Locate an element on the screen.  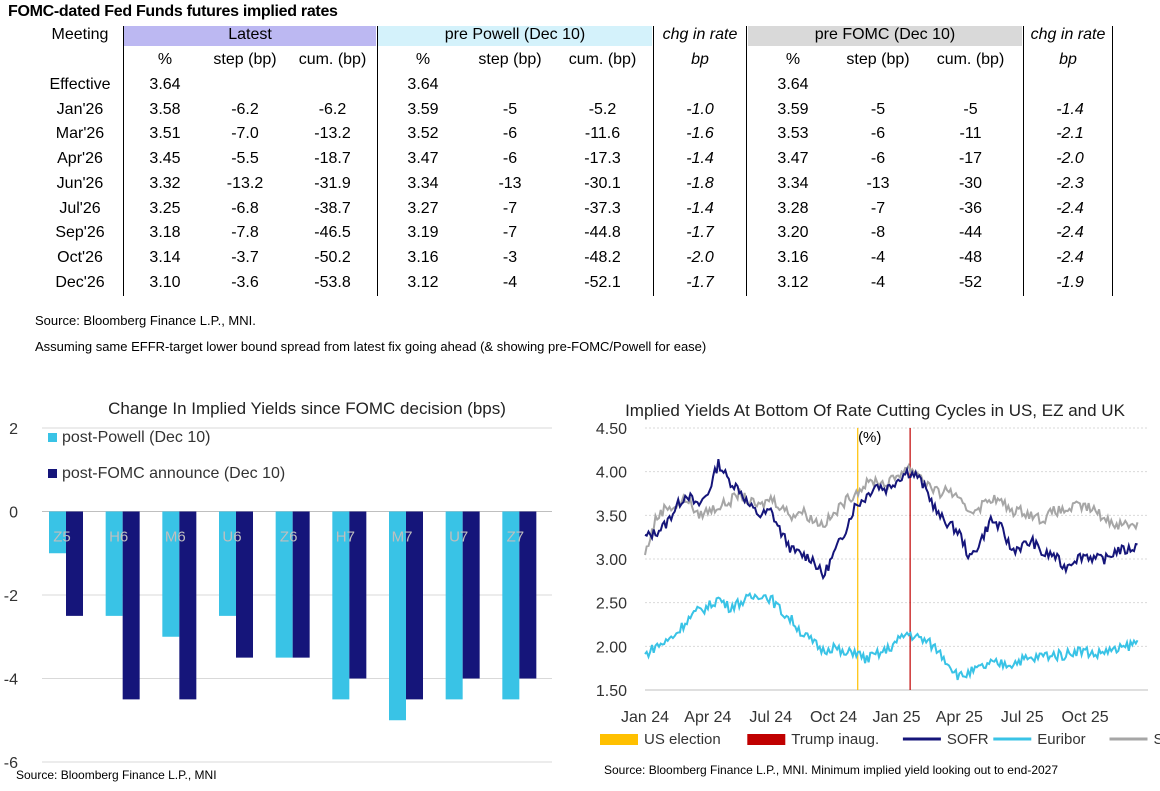
table-cell-m: Mar'26 is located at coordinates (80, 134).